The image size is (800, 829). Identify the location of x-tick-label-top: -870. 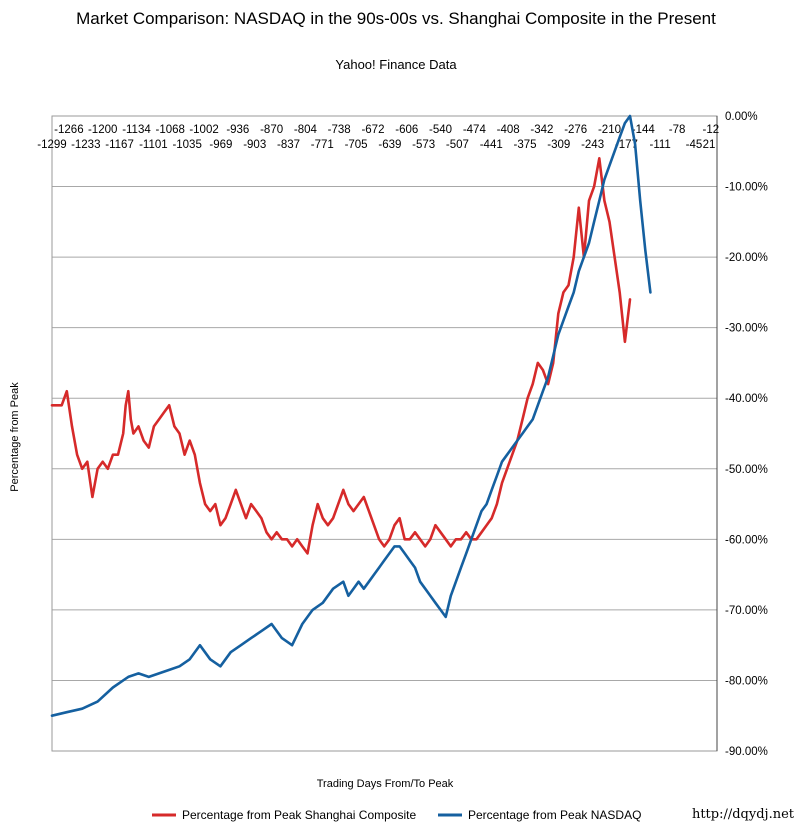
(271, 130).